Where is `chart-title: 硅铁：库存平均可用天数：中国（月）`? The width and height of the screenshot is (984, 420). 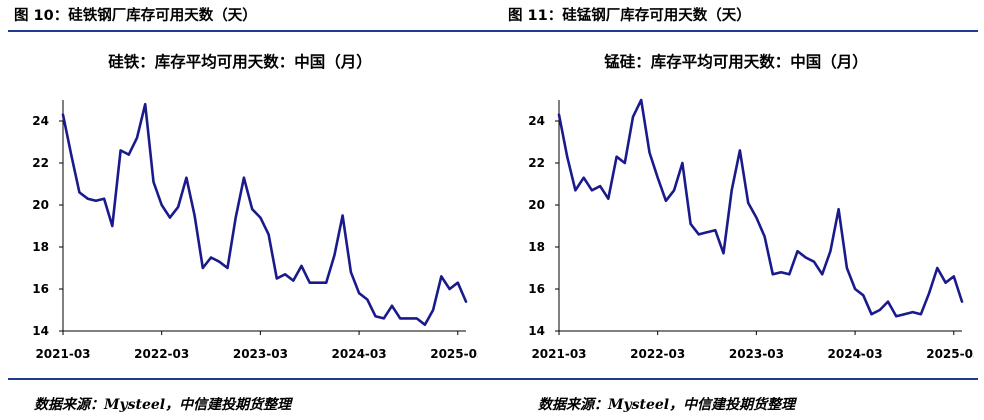 chart-title: 硅铁：库存平均可用天数：中国（月） is located at coordinates (240, 61).